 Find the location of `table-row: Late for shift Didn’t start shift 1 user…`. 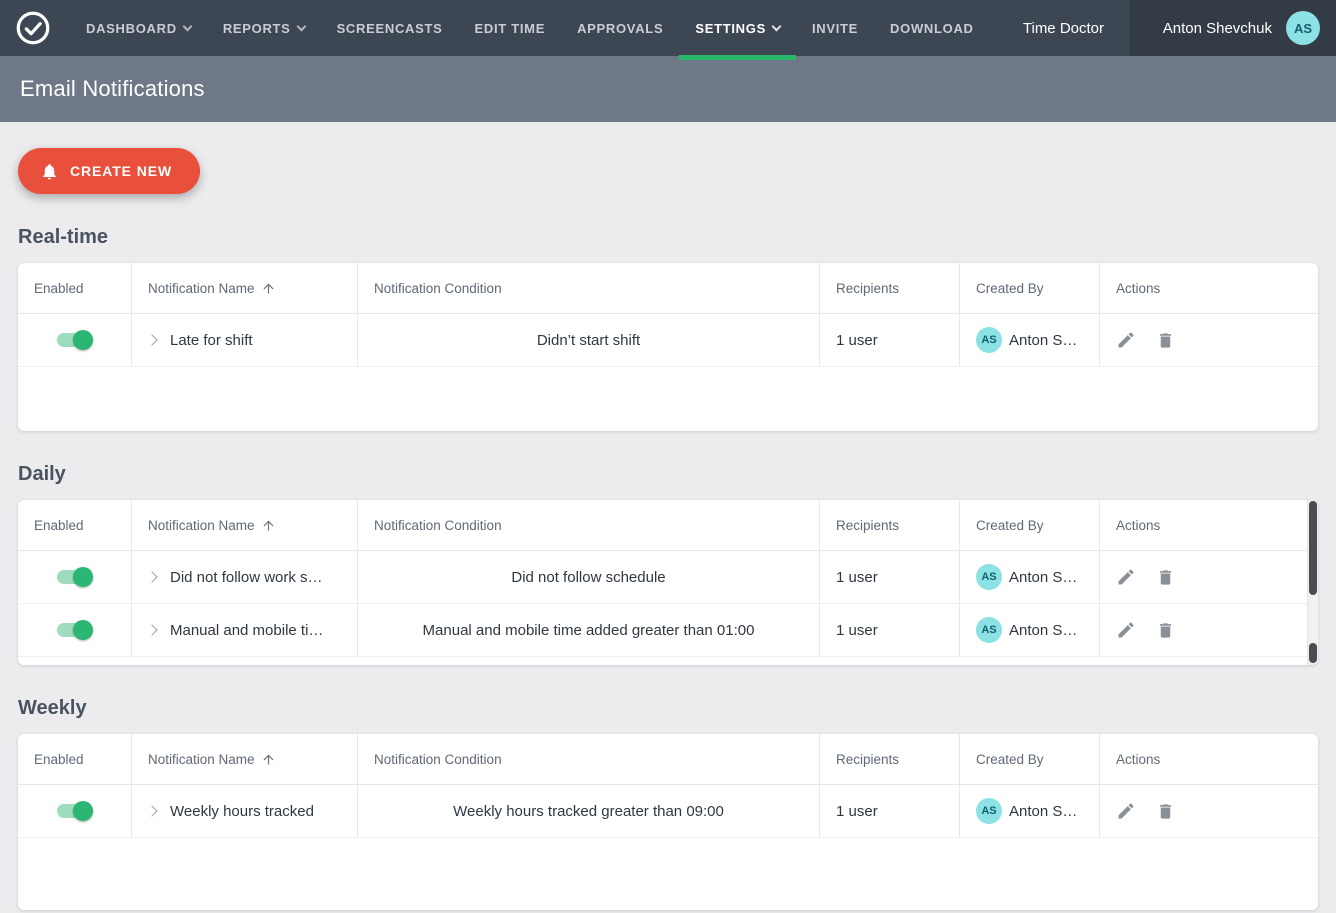

table-row: Late for shift Didn’t start shift 1 user… is located at coordinates (668, 340).